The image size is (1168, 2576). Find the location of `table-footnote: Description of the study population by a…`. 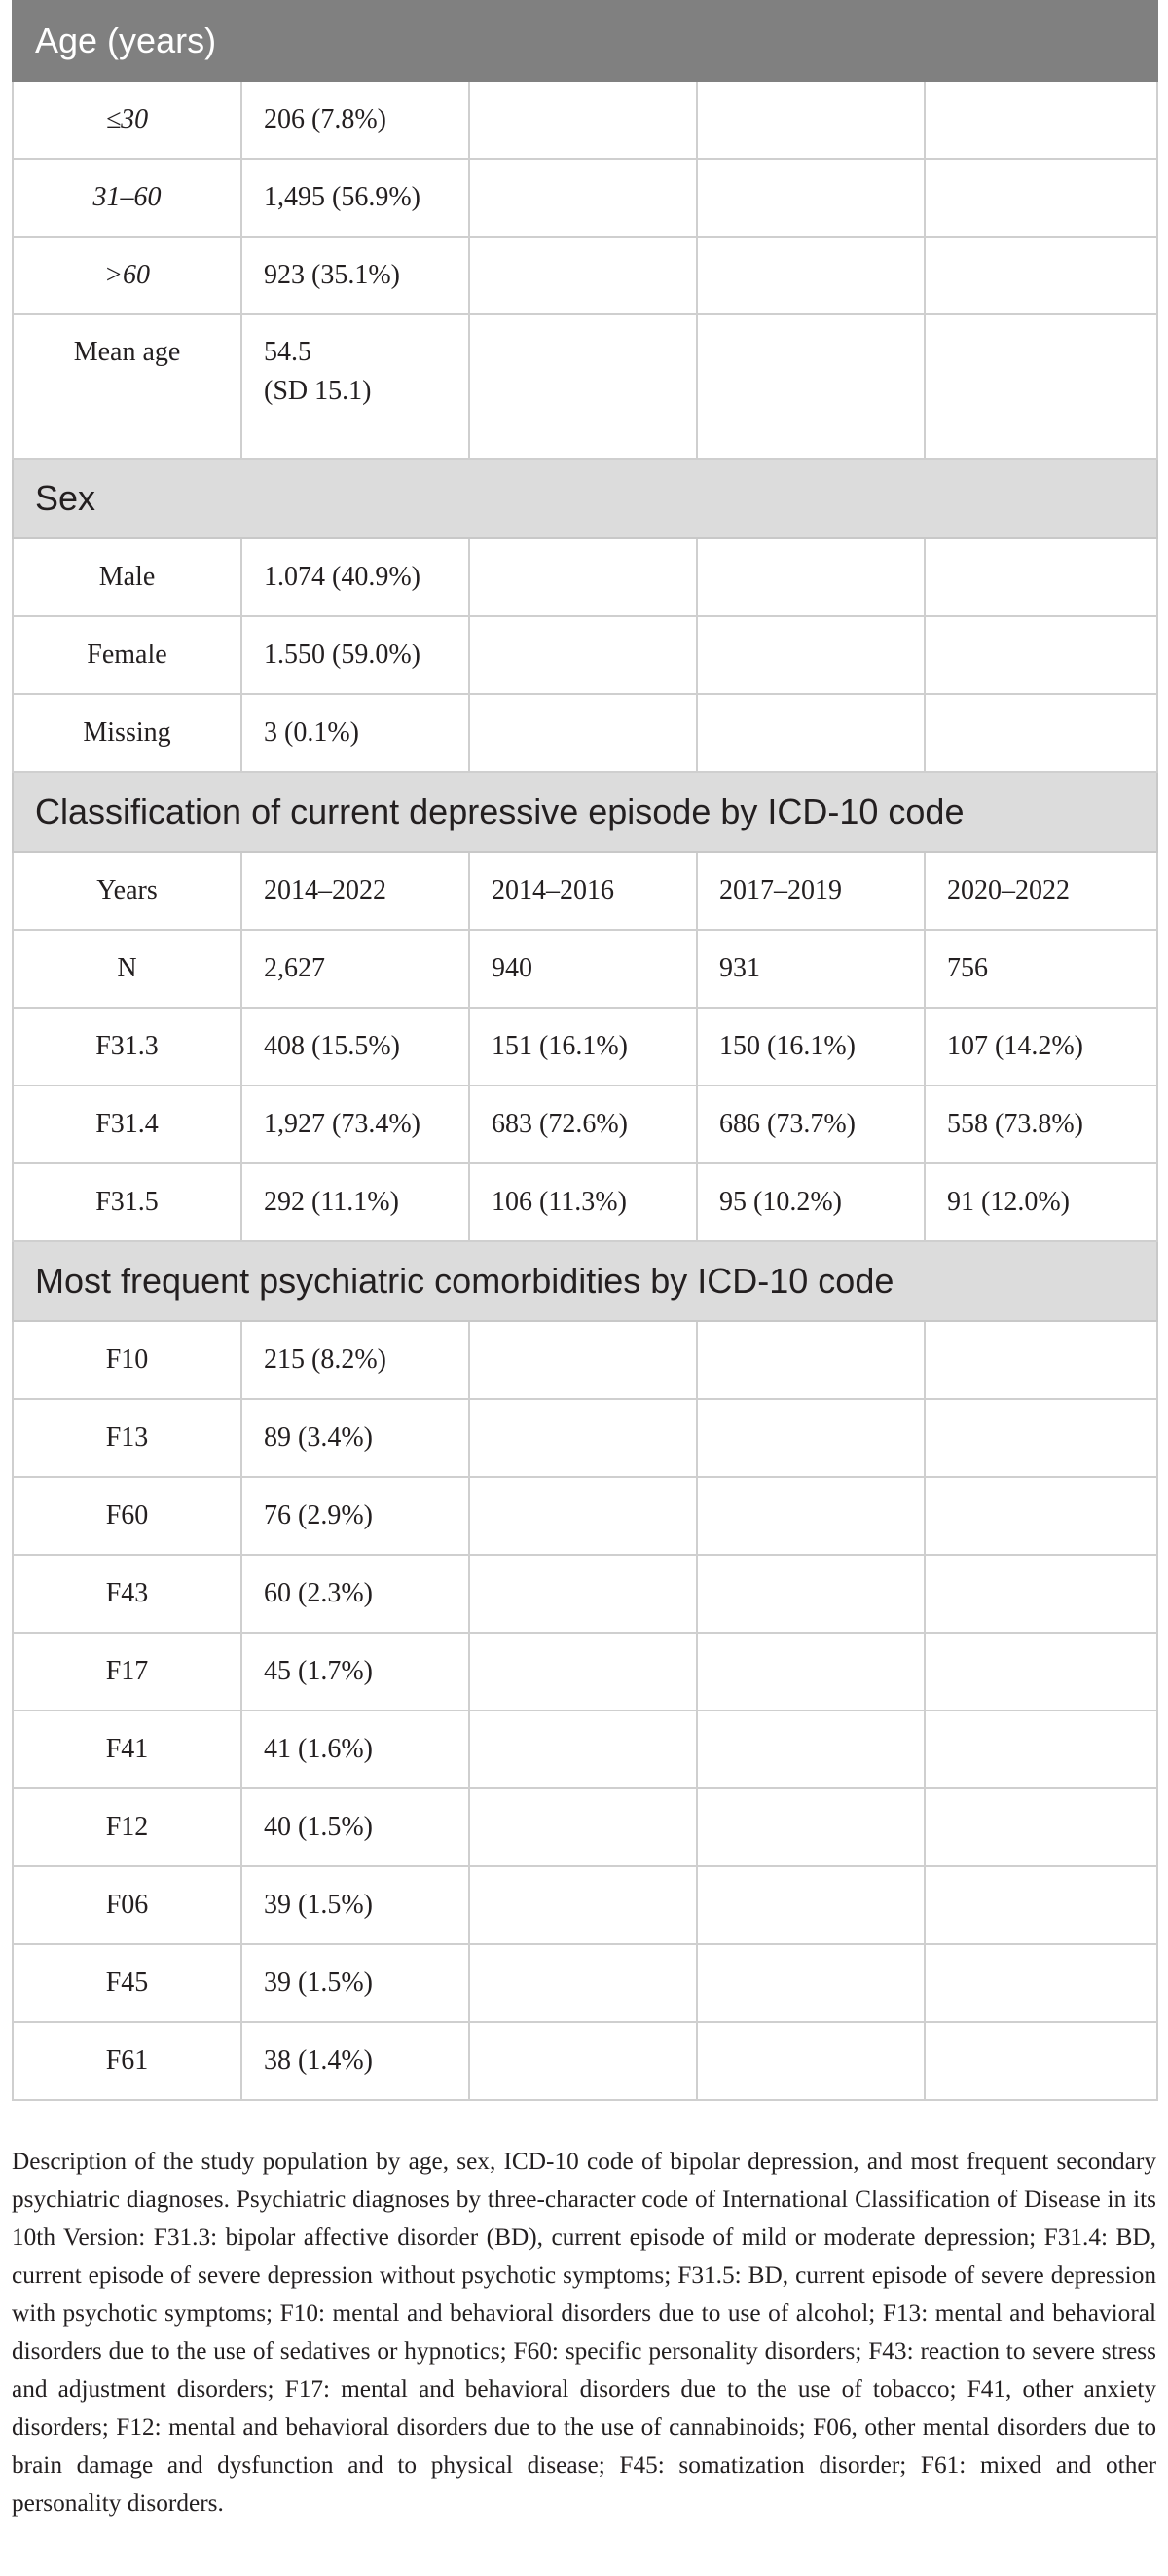

table-footnote: Description of the study population by a… is located at coordinates (584, 2333).